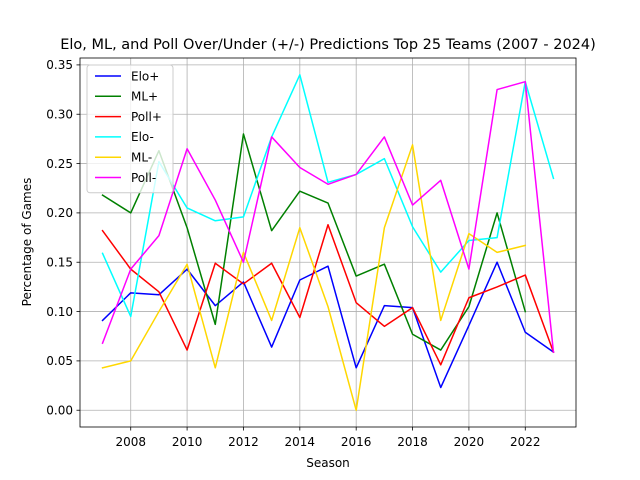 The image size is (640, 480). What do you see at coordinates (469, 442) in the screenshot?
I see `x-tick-label: 2020` at bounding box center [469, 442].